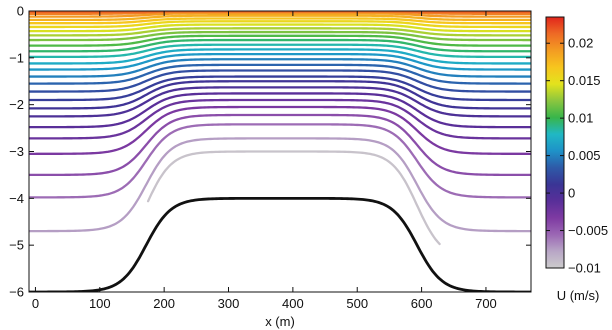 The height and width of the screenshot is (330, 612). What do you see at coordinates (16, 198) in the screenshot?
I see `y-tick-label: −4` at bounding box center [16, 198].